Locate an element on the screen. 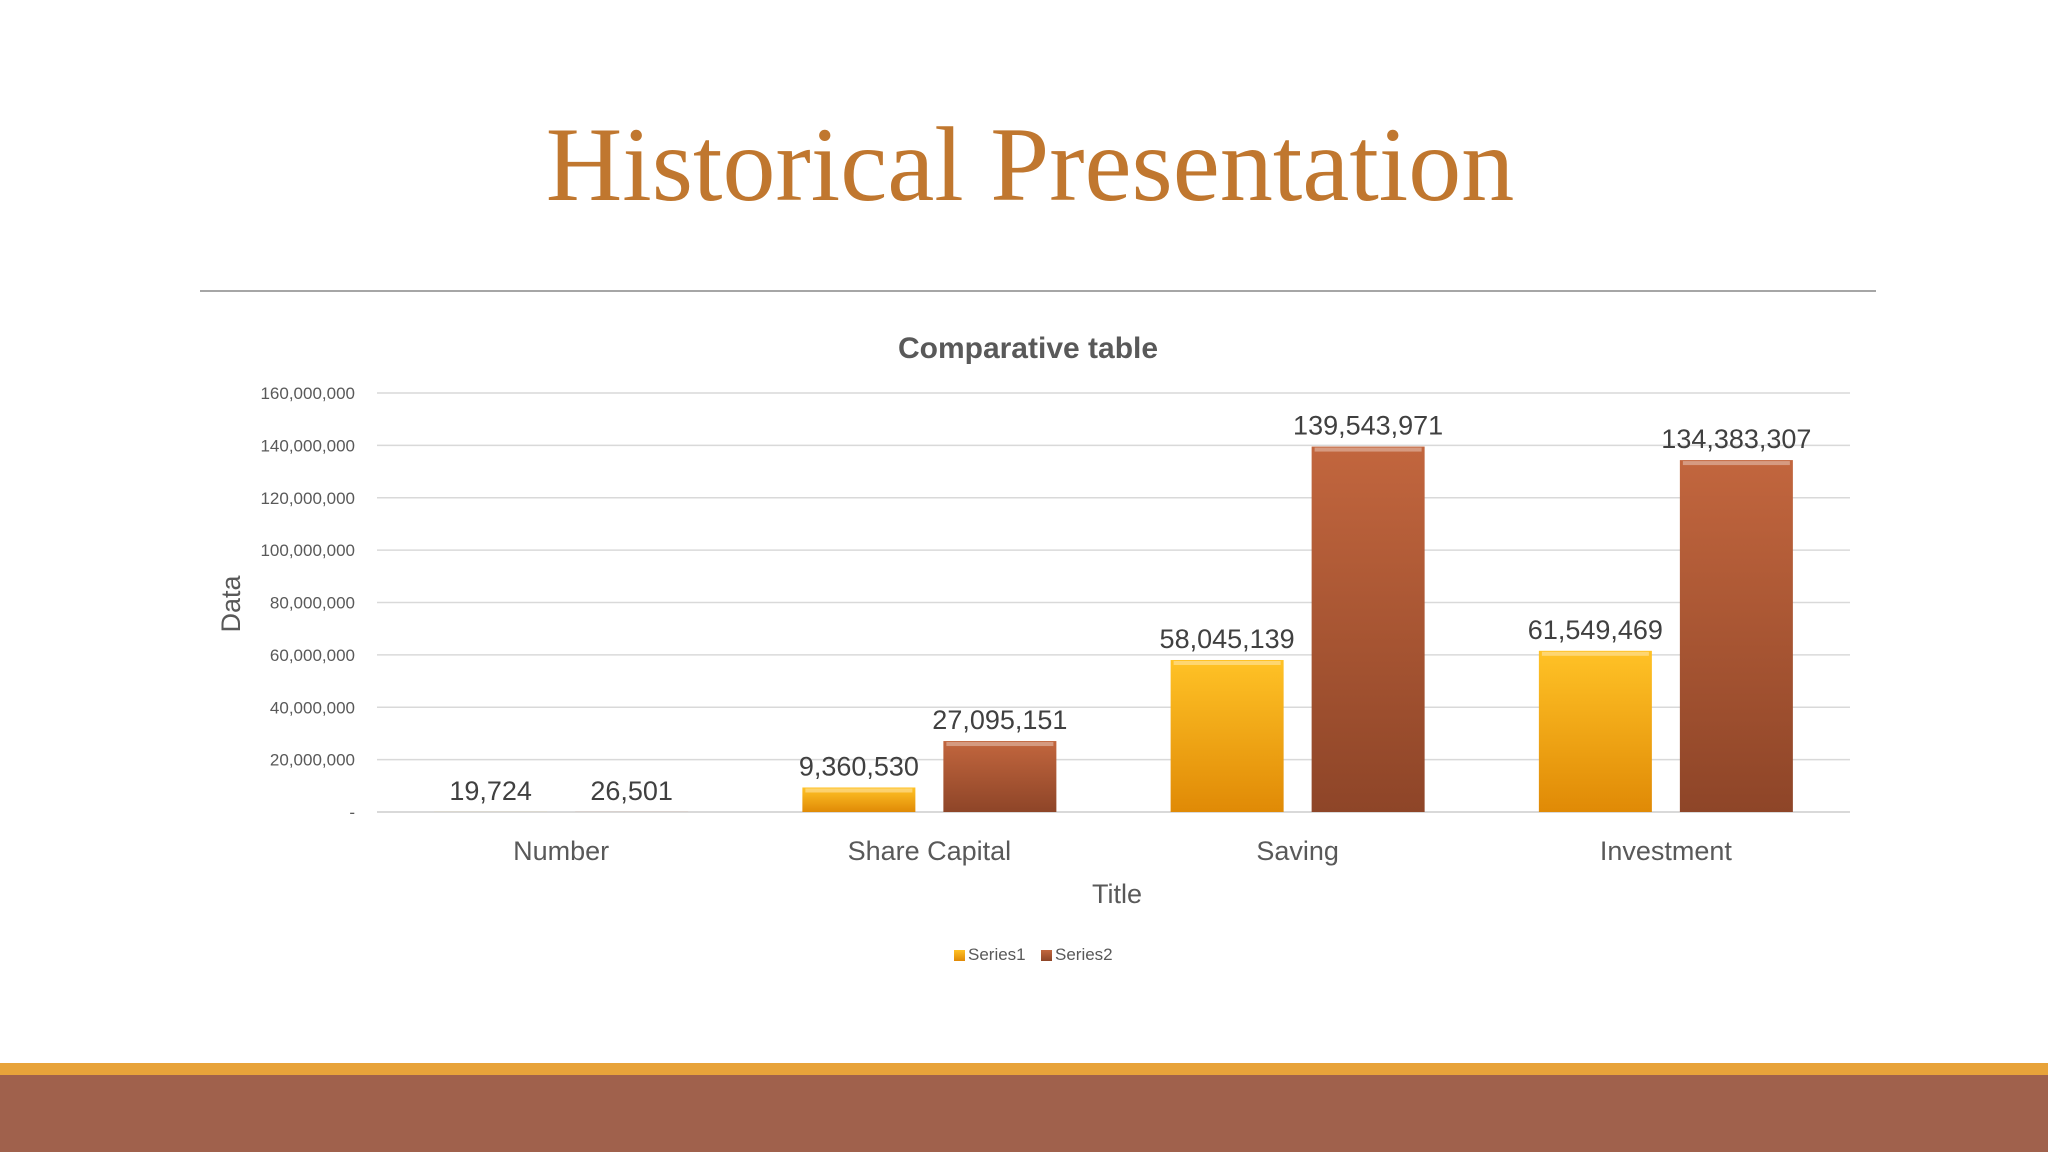 The height and width of the screenshot is (1152, 2048). data-label: 19,724 is located at coordinates (490, 791).